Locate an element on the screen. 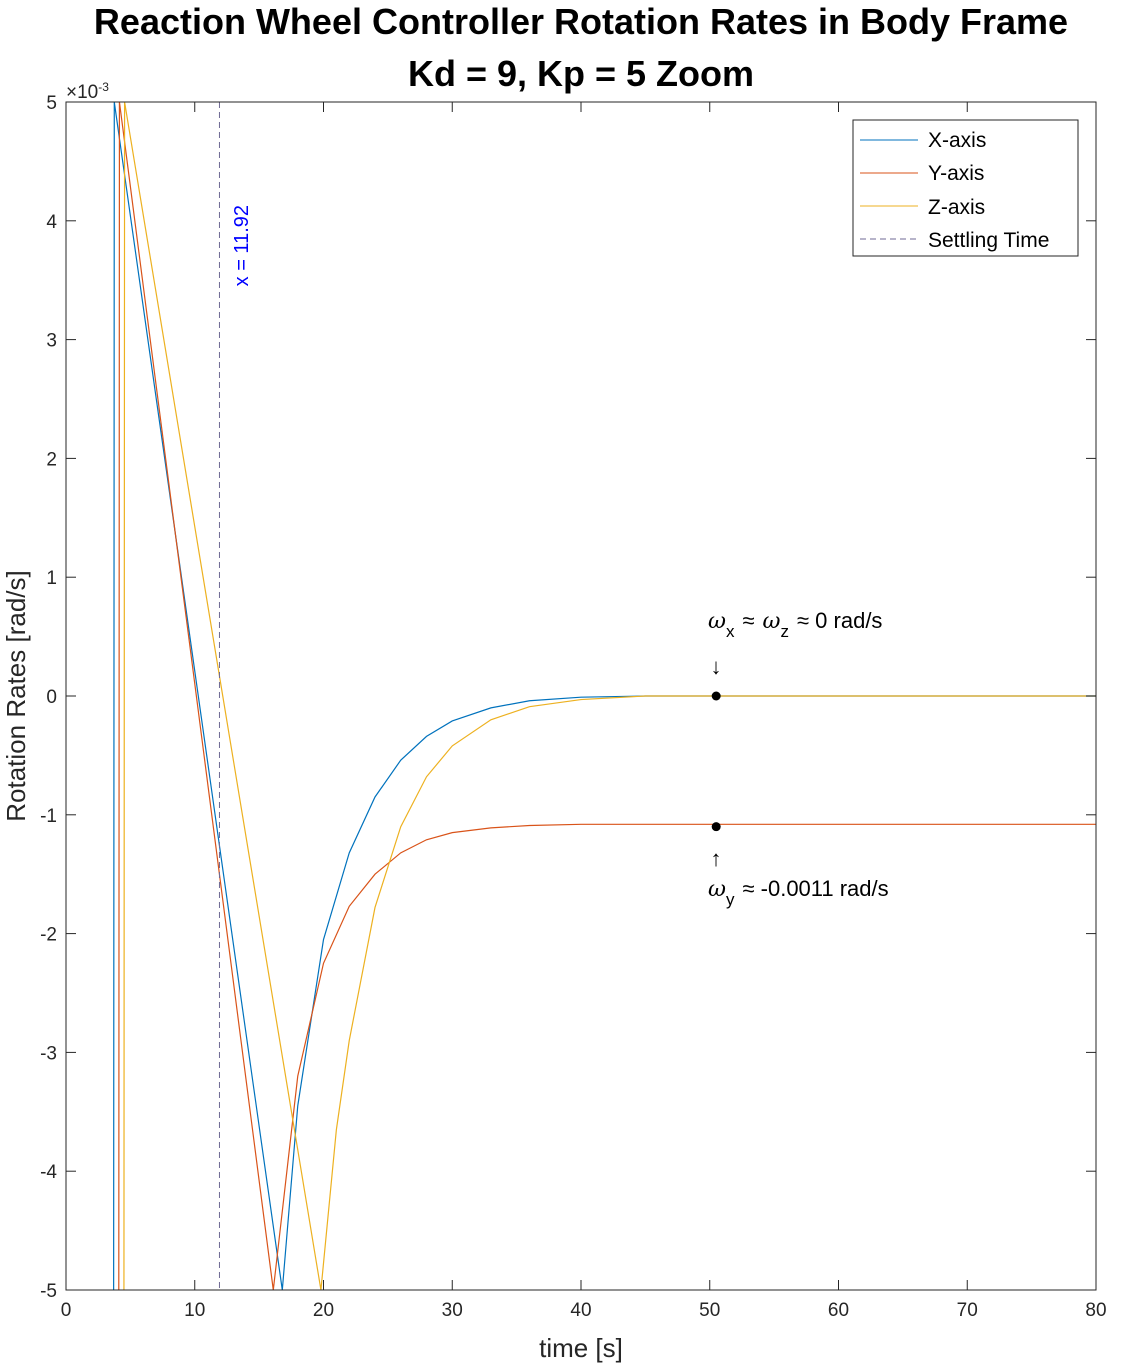  x-tick-label: 0 is located at coordinates (66, 1310).